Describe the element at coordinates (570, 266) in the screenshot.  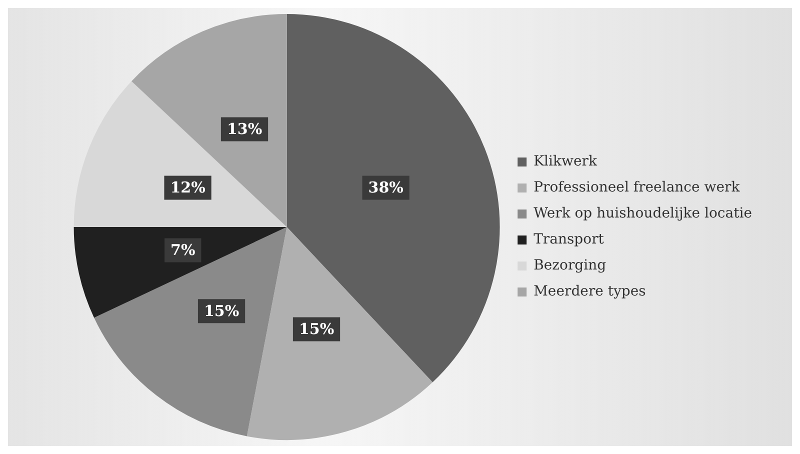
I see `legend-label: Bezorging` at that location.